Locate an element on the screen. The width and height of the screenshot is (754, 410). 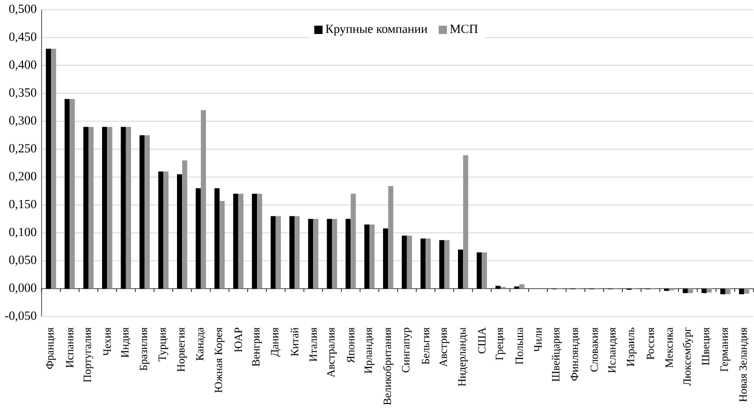
x-tick-label: Норвегия is located at coordinates (182, 350).